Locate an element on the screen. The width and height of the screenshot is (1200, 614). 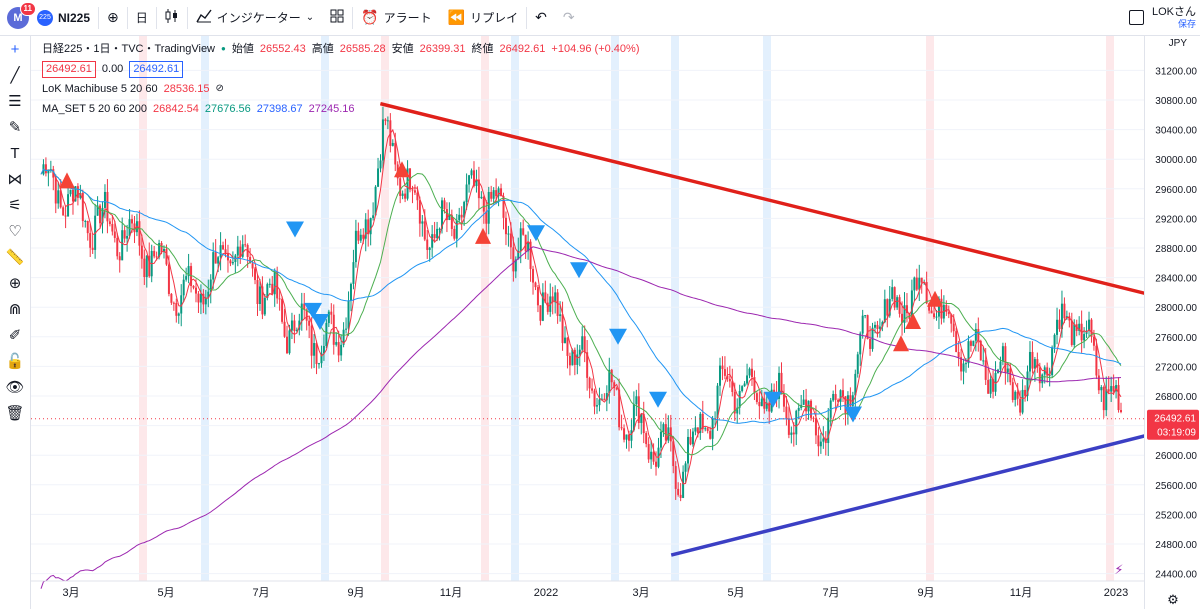
layouts-button is located at coordinates (337, 17).